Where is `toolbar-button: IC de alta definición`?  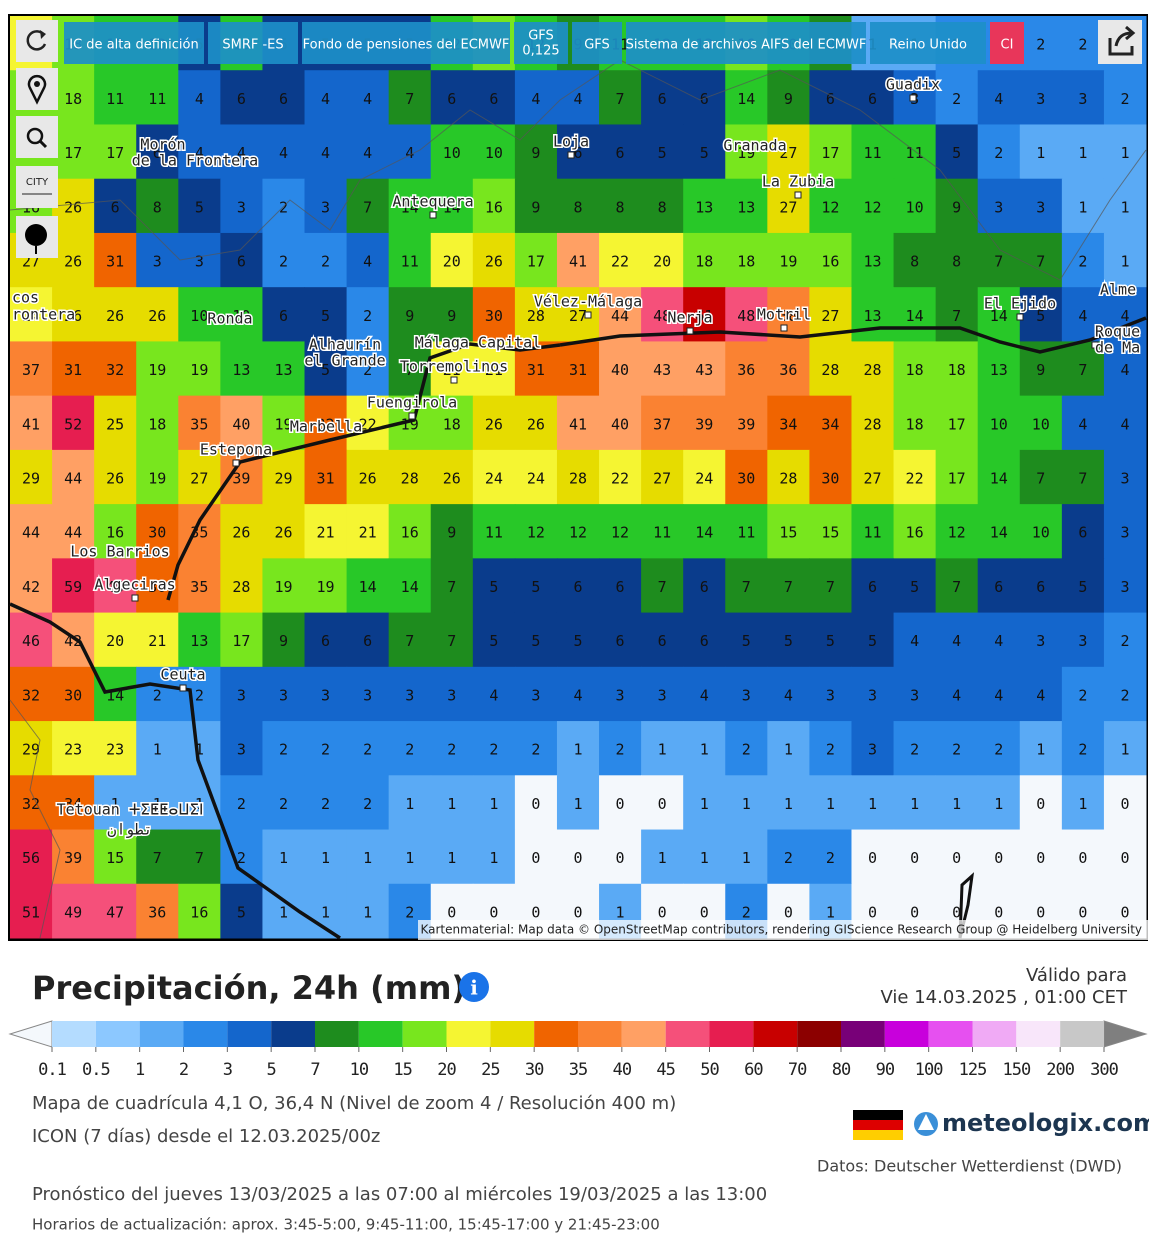
toolbar-button: IC de alta definición is located at coordinates (134, 43).